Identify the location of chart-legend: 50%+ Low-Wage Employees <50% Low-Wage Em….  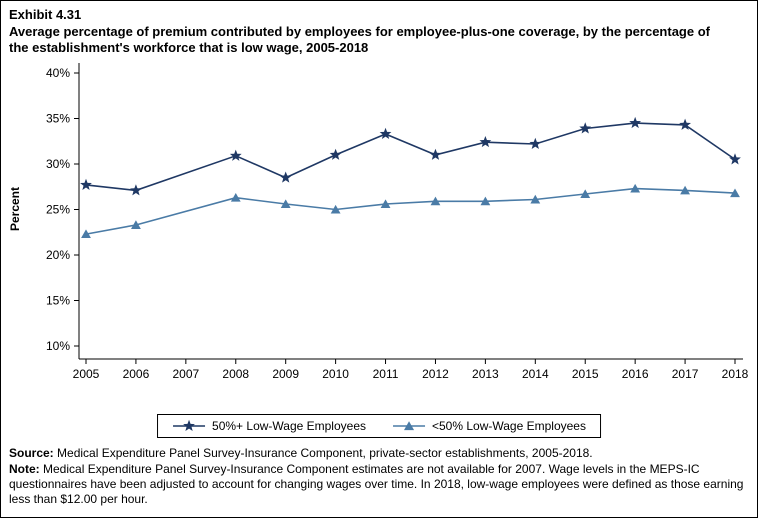
(379, 426).